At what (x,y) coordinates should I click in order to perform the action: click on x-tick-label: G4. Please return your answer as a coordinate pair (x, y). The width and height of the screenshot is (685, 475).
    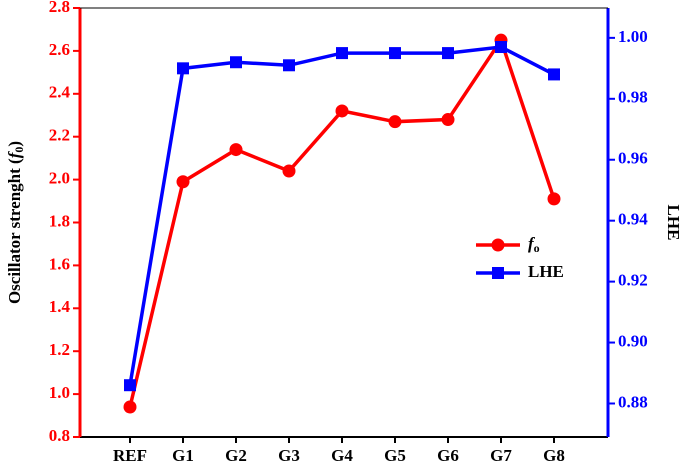
    Looking at the image, I should click on (342, 455).